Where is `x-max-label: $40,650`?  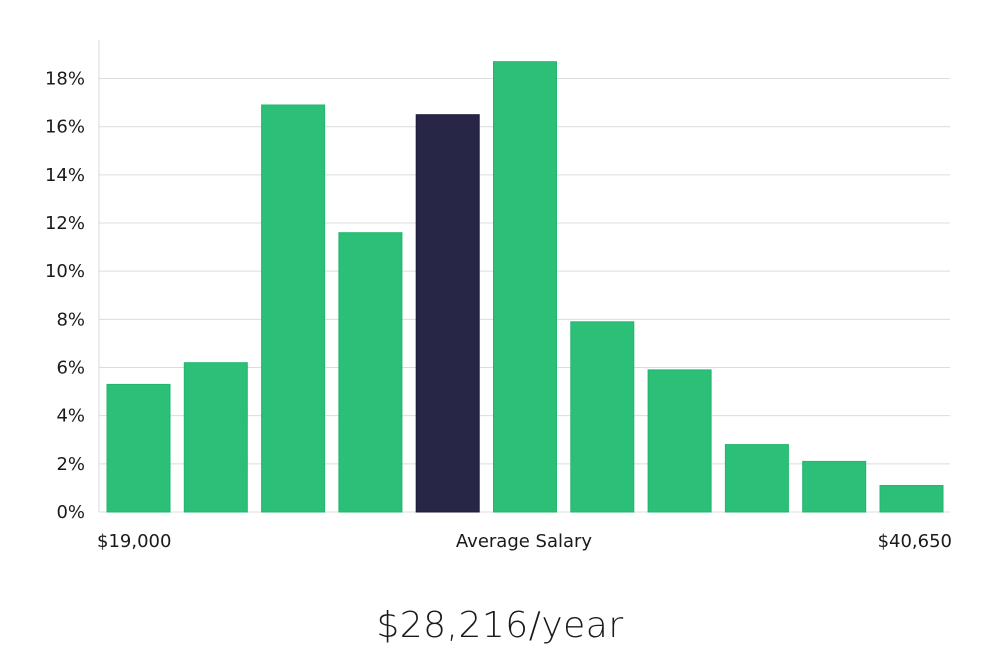
x-max-label: $40,650 is located at coordinates (915, 541).